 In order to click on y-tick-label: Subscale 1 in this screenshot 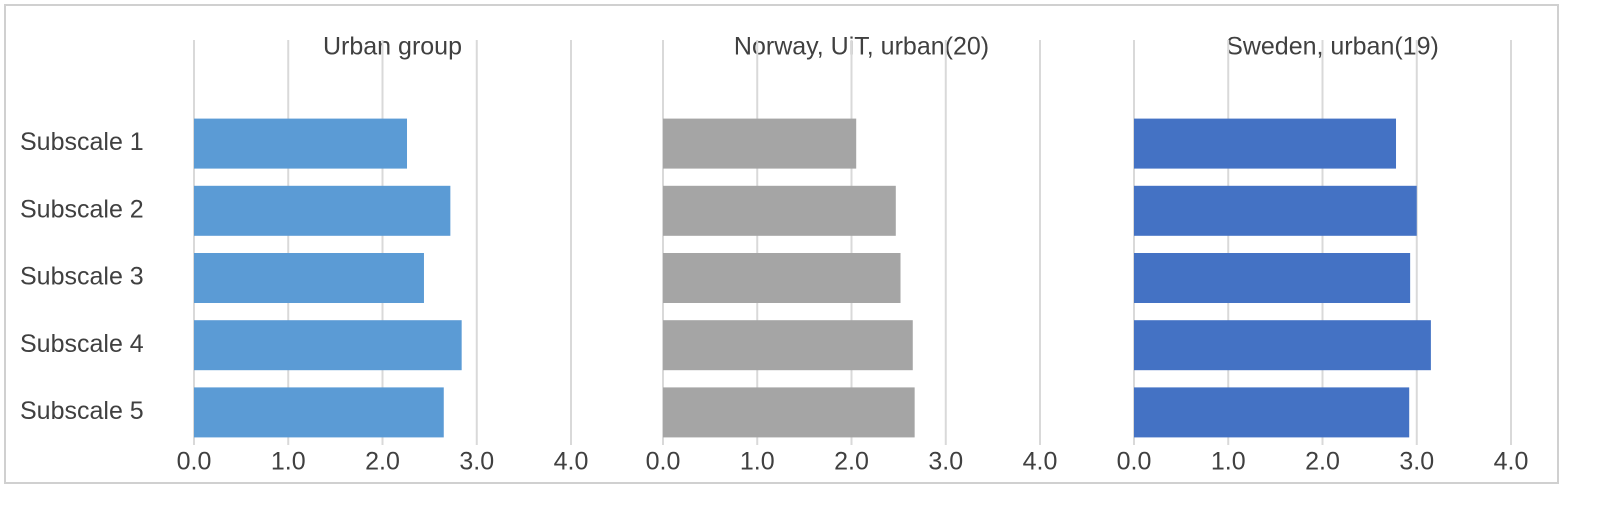, I will do `click(82, 142)`.